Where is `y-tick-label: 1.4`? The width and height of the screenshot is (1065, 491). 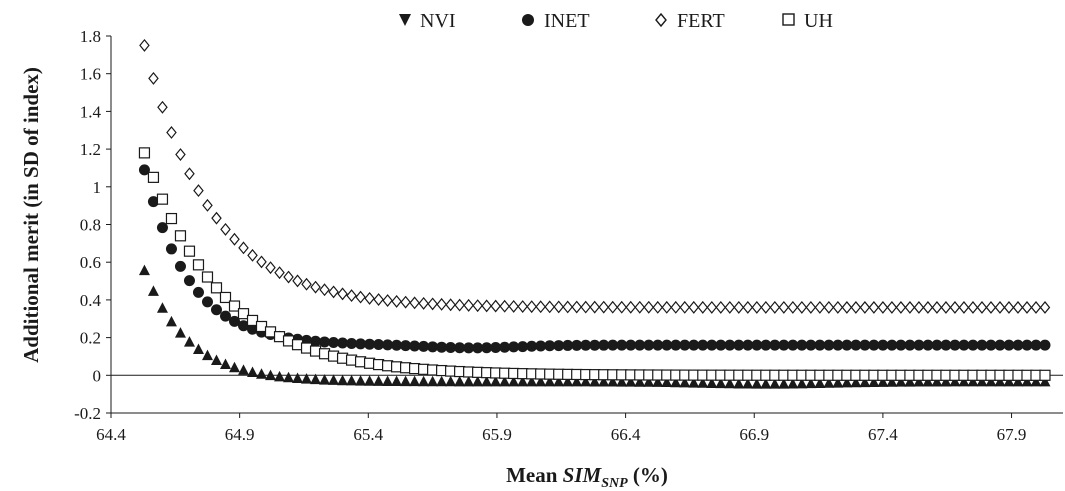 y-tick-label: 1.4 is located at coordinates (91, 111).